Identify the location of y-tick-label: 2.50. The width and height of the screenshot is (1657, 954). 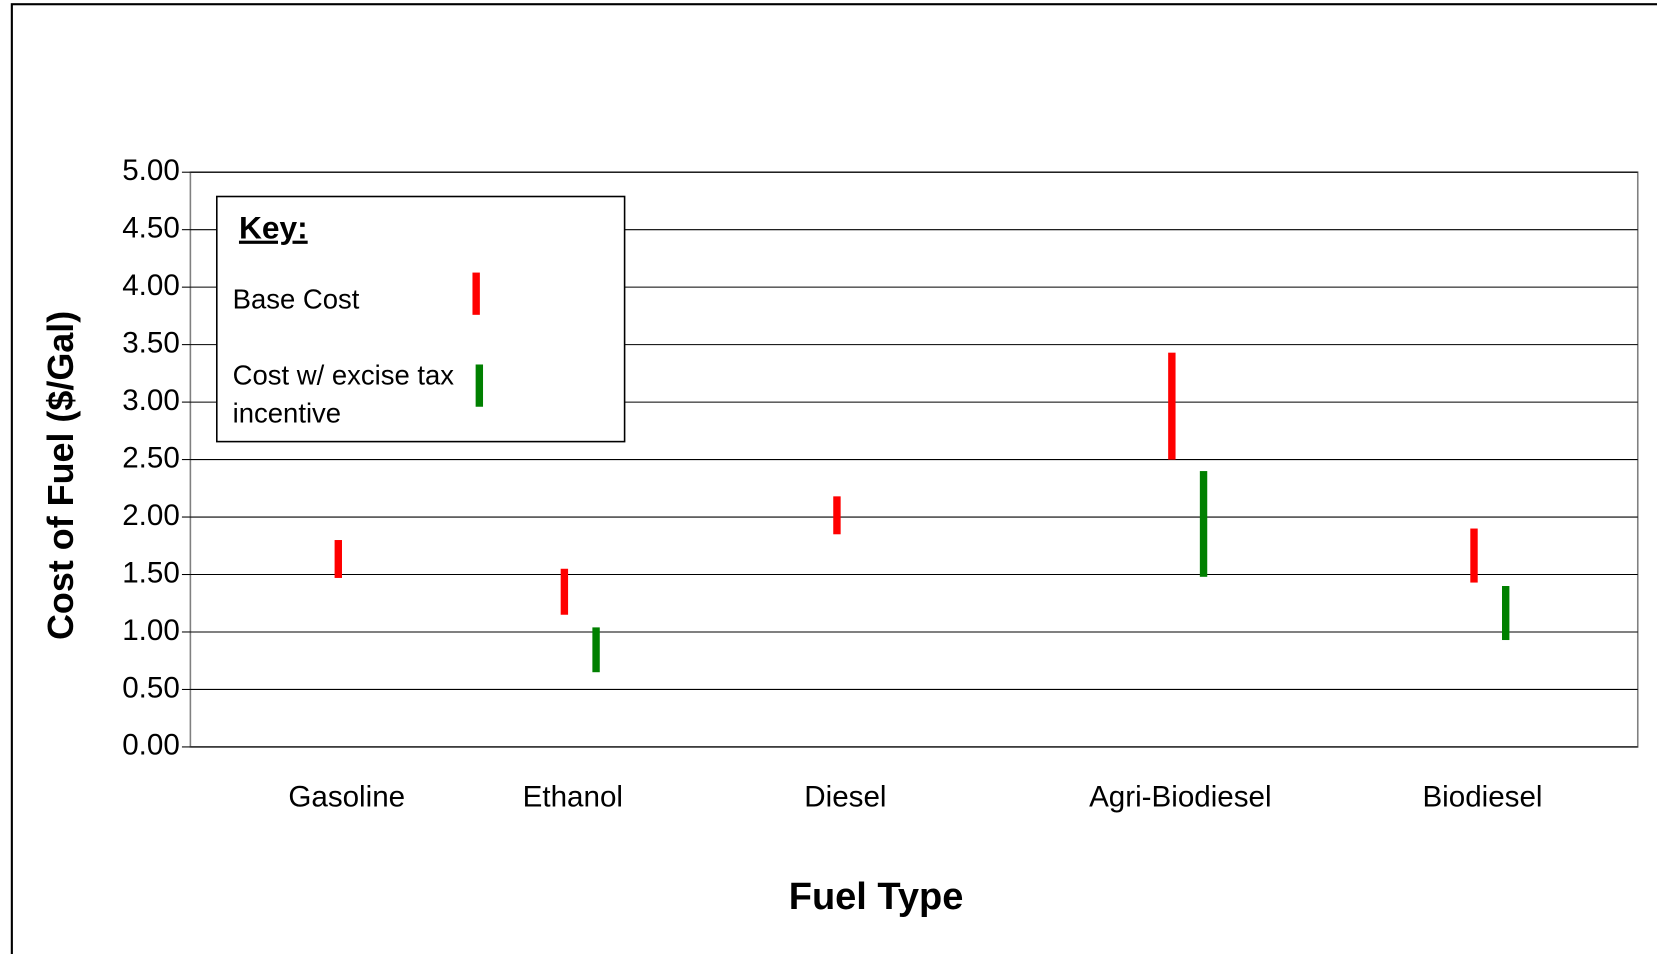
(151, 457).